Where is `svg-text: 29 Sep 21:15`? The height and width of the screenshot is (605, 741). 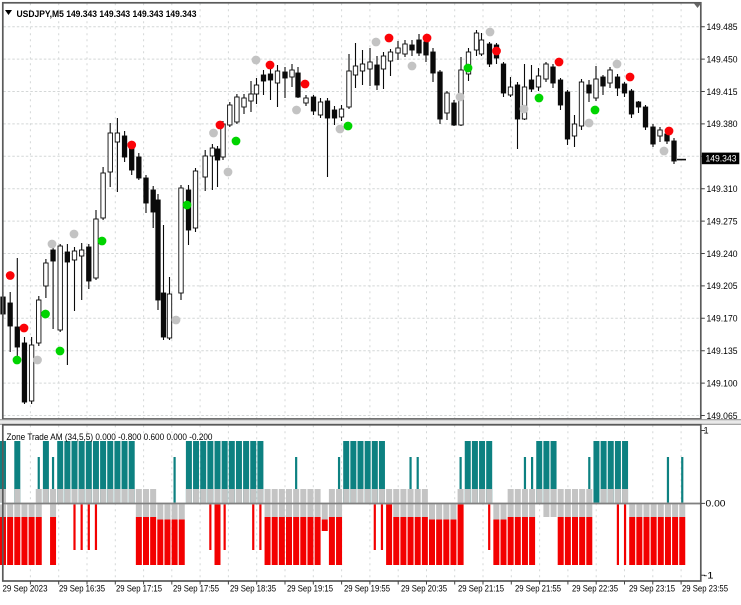 svg-text: 29 Sep 21:15 is located at coordinates (481, 589).